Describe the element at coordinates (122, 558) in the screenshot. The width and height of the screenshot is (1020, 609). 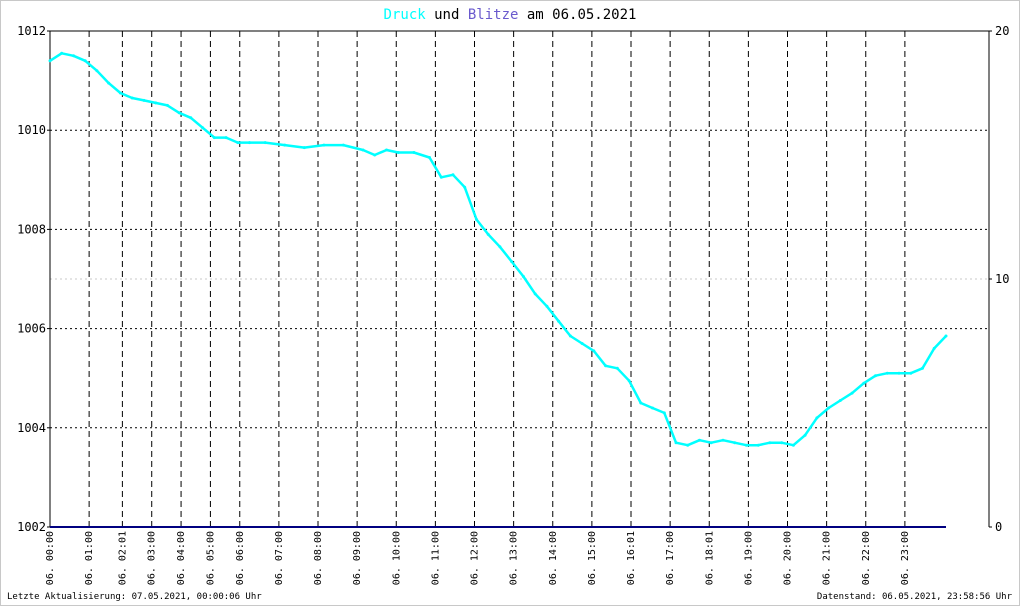
I see `x-tick-label: 06. 02:01` at that location.